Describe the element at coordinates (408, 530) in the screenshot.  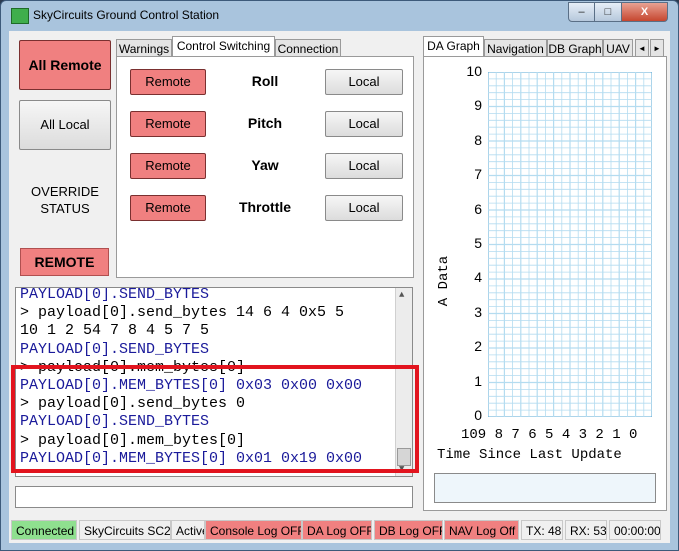
I see `status-db-log: DB Log OFF` at that location.